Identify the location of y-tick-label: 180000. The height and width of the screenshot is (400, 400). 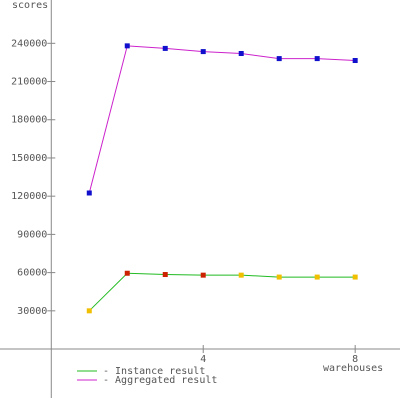
(29, 120).